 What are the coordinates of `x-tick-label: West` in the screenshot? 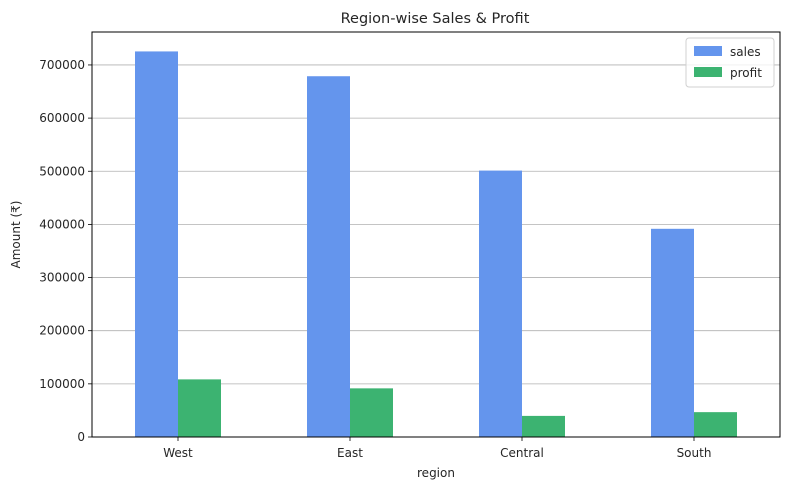 It's located at (178, 453).